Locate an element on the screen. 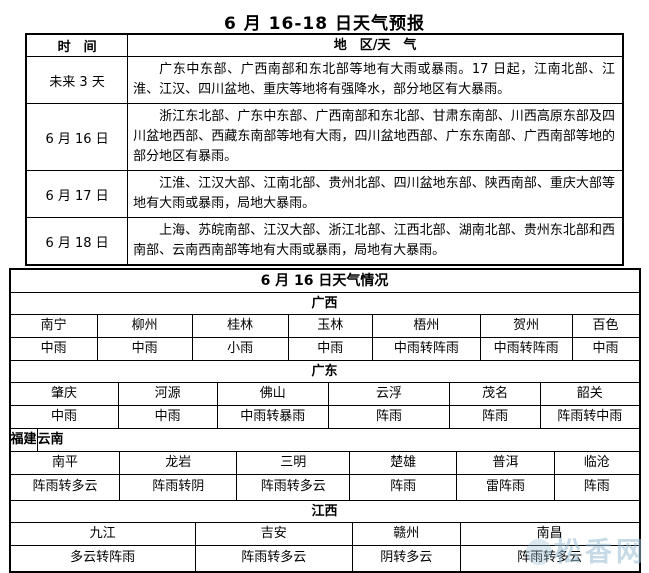 The height and width of the screenshot is (573, 649). weather-row: 阵雨转多云 阵雨转阴 阵雨转多云 阵雨 雷阵雨 阵雨 is located at coordinates (324, 487).